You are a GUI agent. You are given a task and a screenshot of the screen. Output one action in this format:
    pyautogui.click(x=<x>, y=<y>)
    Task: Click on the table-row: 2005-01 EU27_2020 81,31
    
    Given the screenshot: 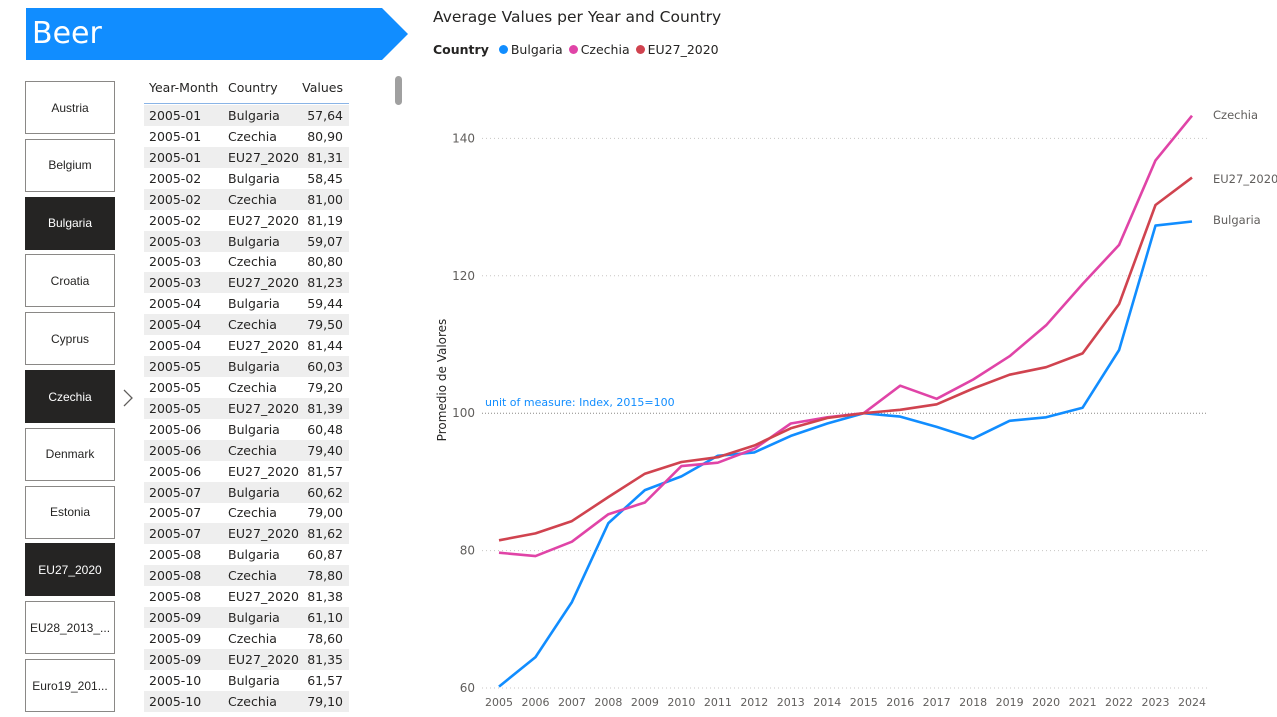 What is the action you would take?
    pyautogui.click(x=246, y=157)
    